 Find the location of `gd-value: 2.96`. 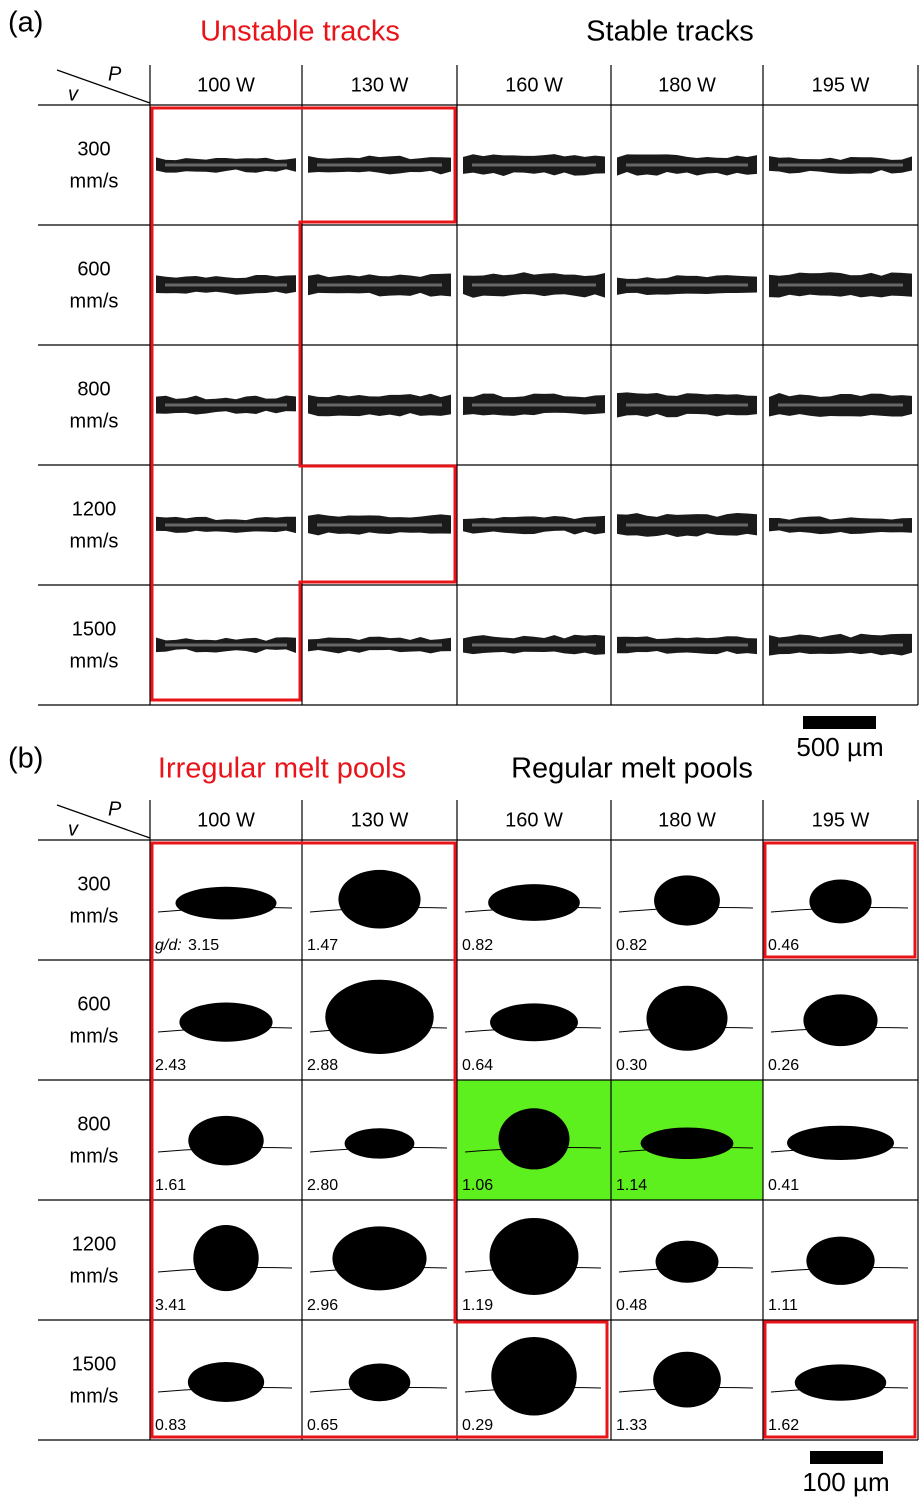

gd-value: 2.96 is located at coordinates (322, 1305).